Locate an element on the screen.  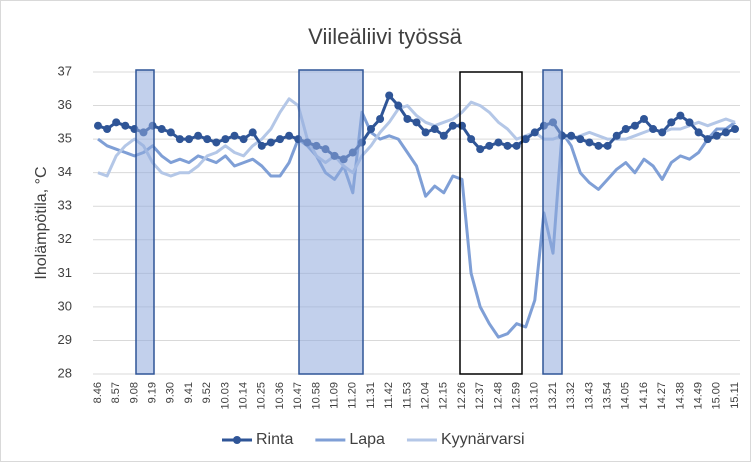
y-axis-label: Iholämpötila, °C is located at coordinates (41, 222).